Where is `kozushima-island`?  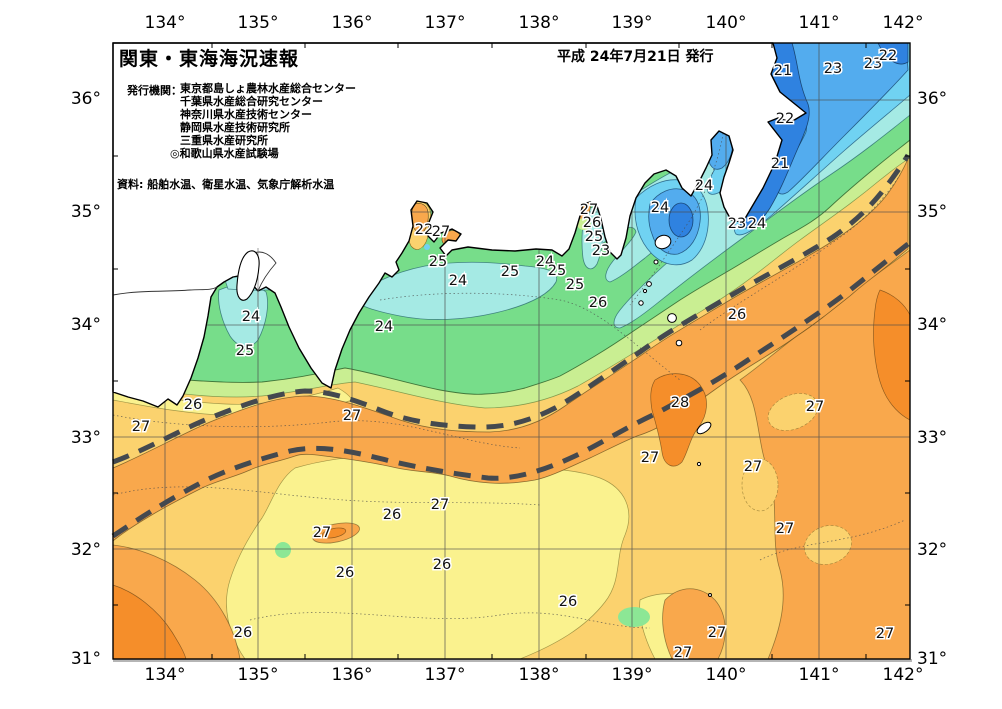 kozushima-island is located at coordinates (641, 303).